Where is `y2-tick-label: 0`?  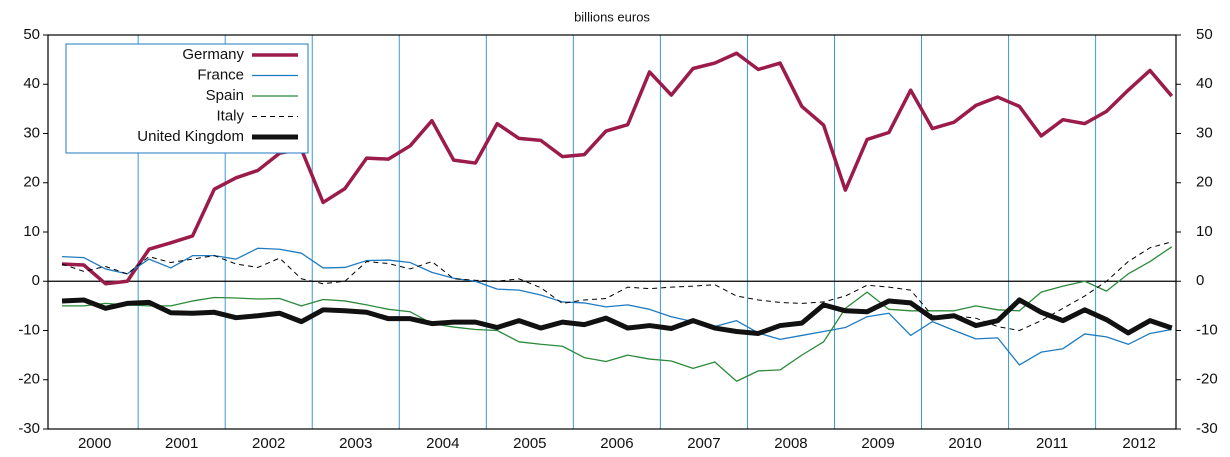 y2-tick-label: 0 is located at coordinates (1200, 280).